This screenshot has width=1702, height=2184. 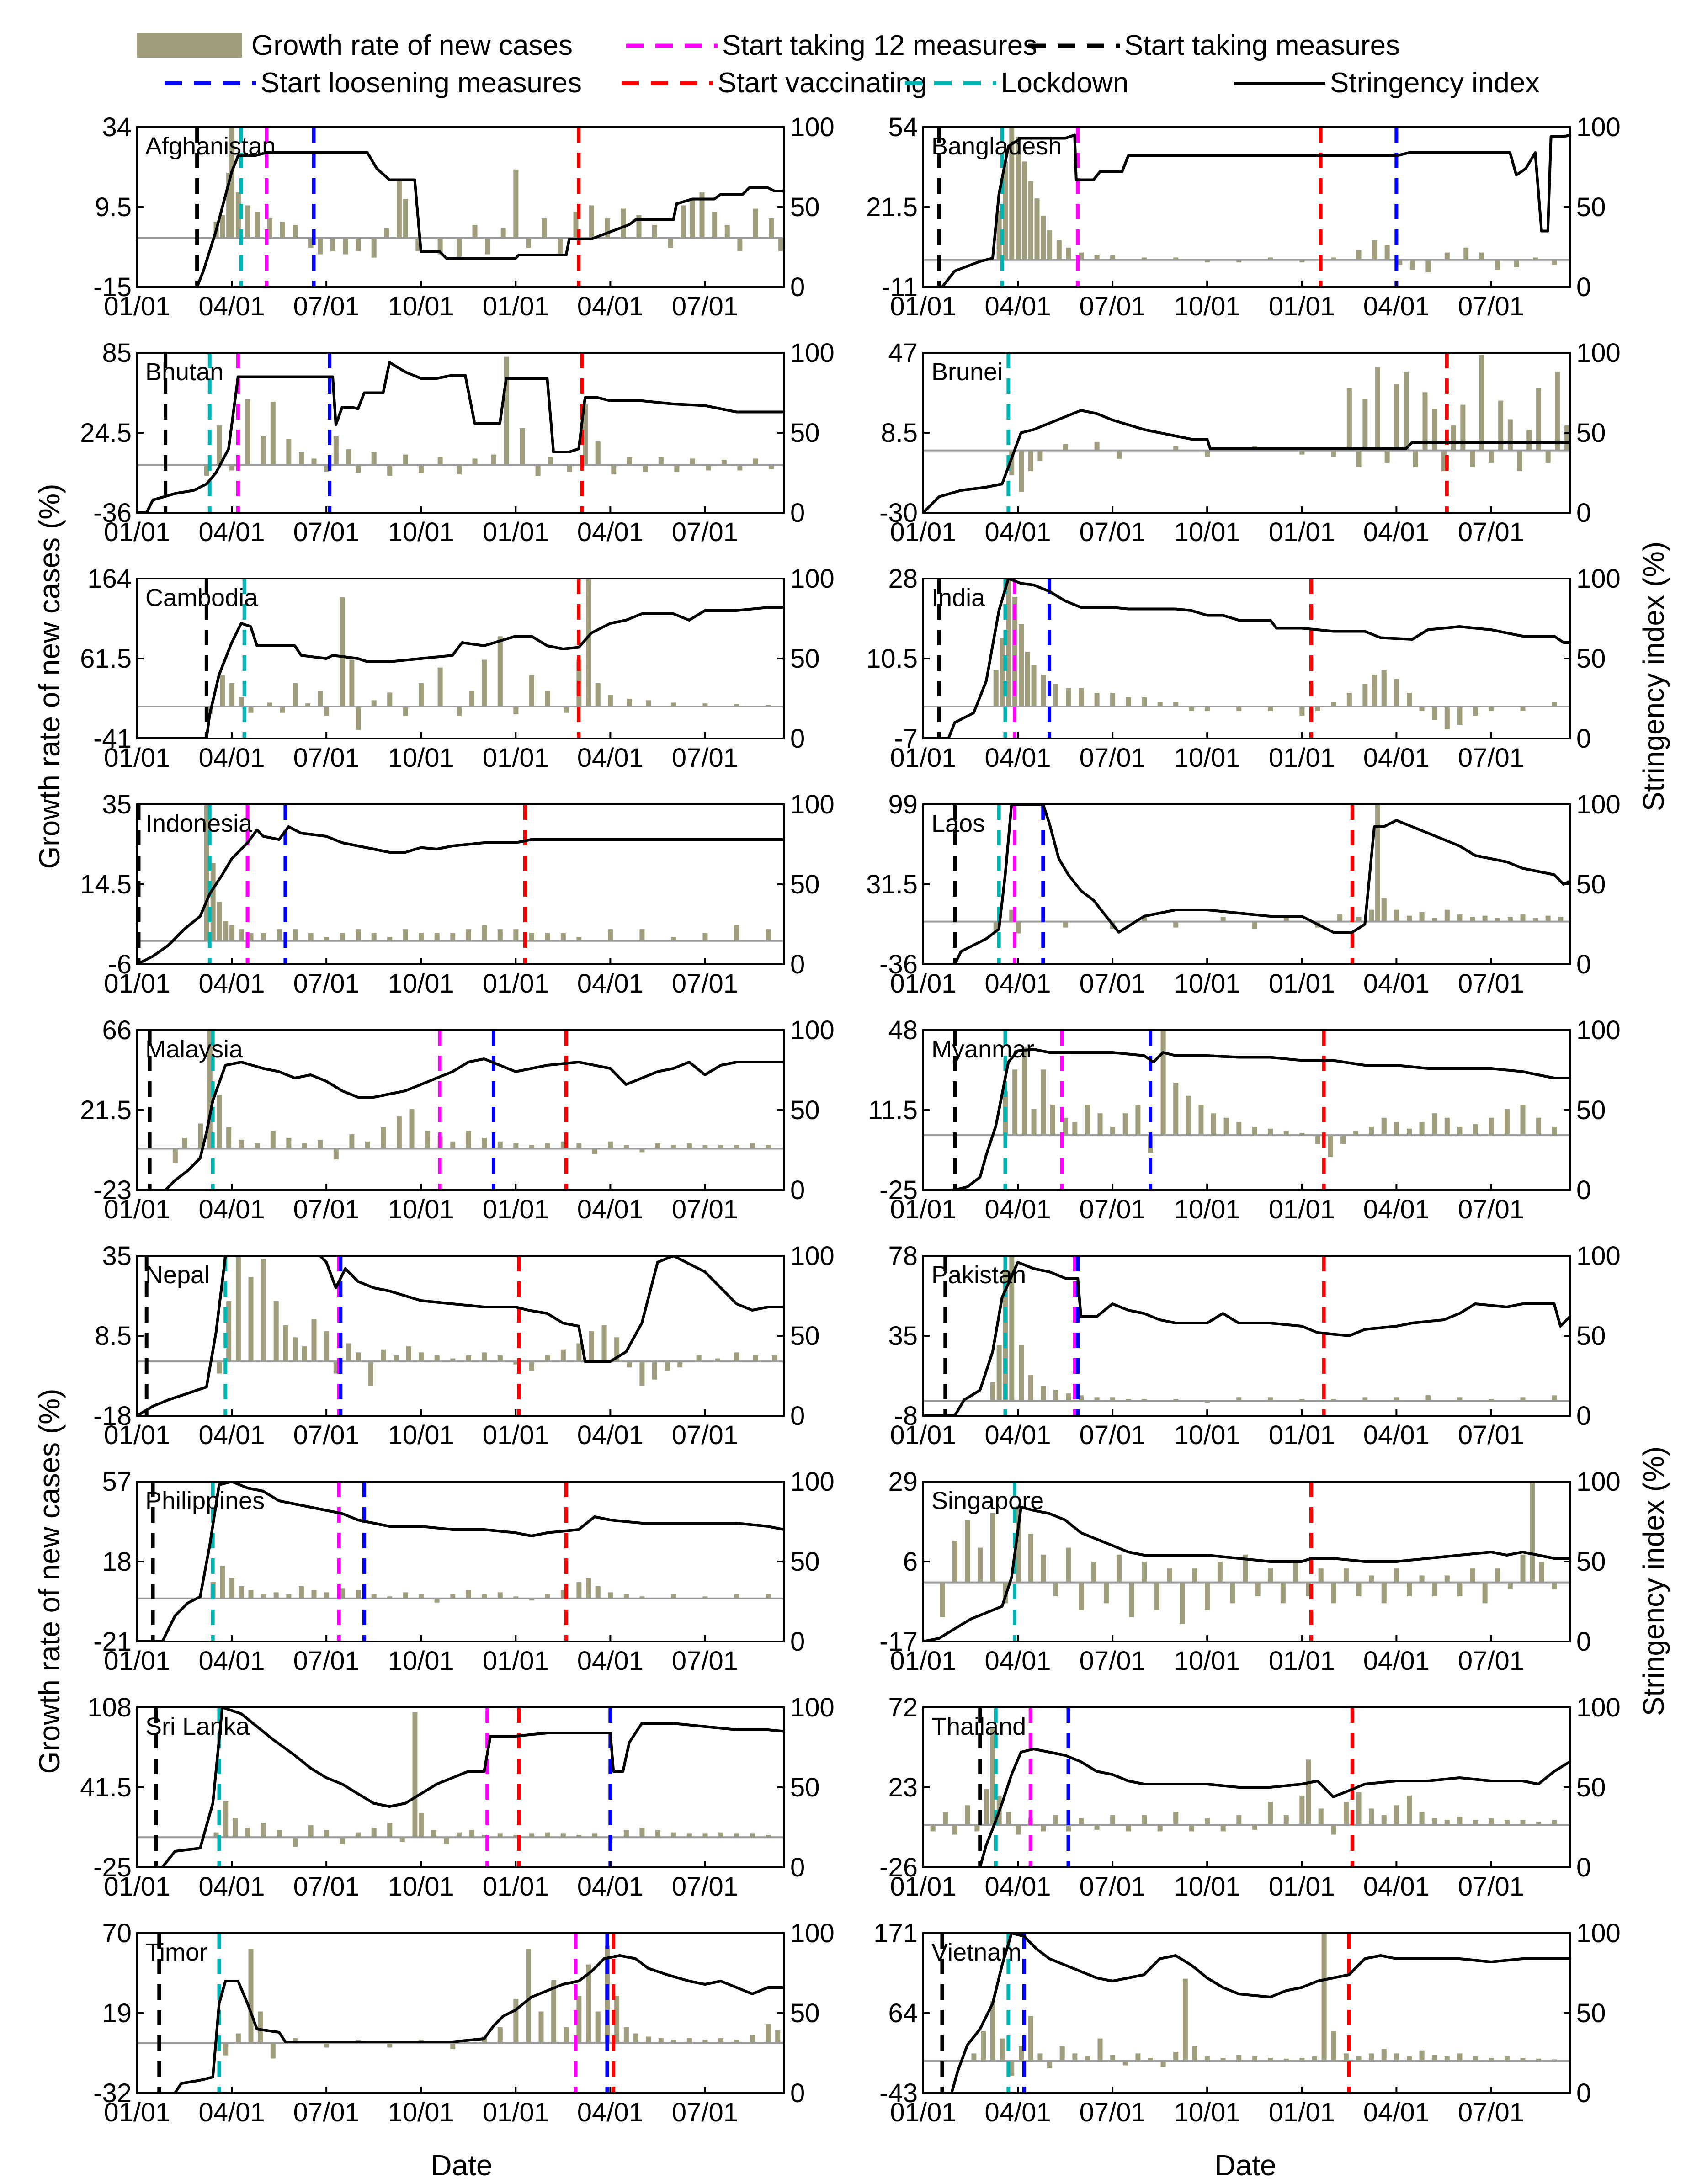 What do you see at coordinates (117, 1933) in the screenshot?
I see `left-tick-label: 70` at bounding box center [117, 1933].